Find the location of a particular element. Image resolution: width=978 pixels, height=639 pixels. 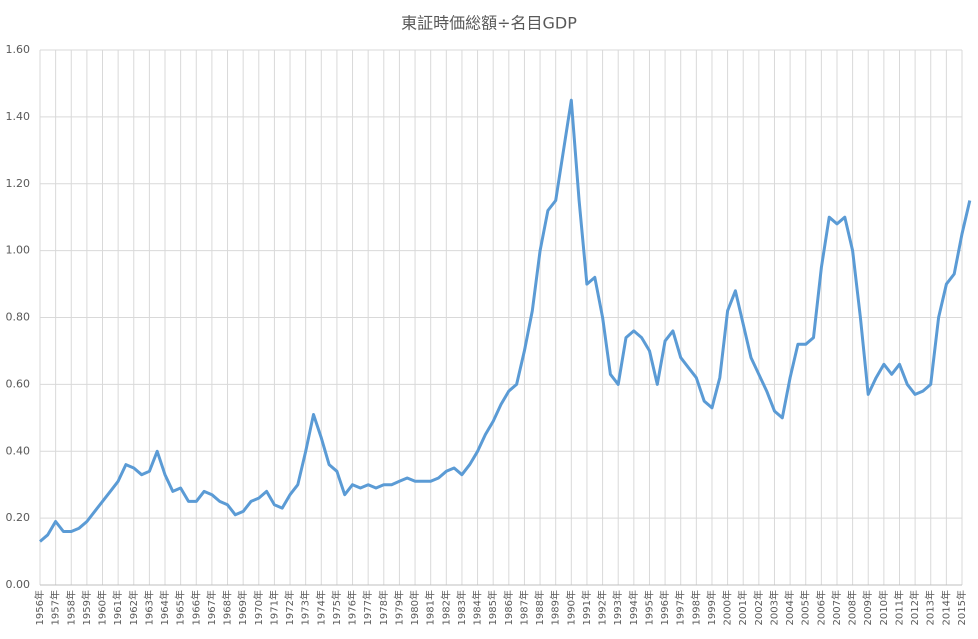

x-tick-label: 1991年 is located at coordinates (586, 607).